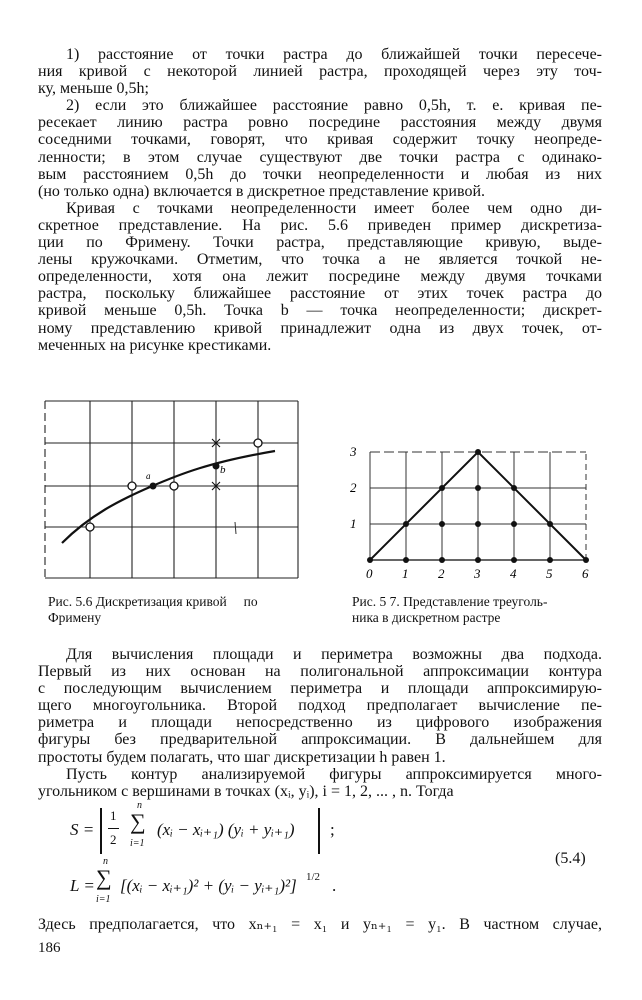 This screenshot has height=1000, width=642. Describe the element at coordinates (155, 345) in the screenshot. I see `text-line: меченных на рисунке крестиками.` at that location.